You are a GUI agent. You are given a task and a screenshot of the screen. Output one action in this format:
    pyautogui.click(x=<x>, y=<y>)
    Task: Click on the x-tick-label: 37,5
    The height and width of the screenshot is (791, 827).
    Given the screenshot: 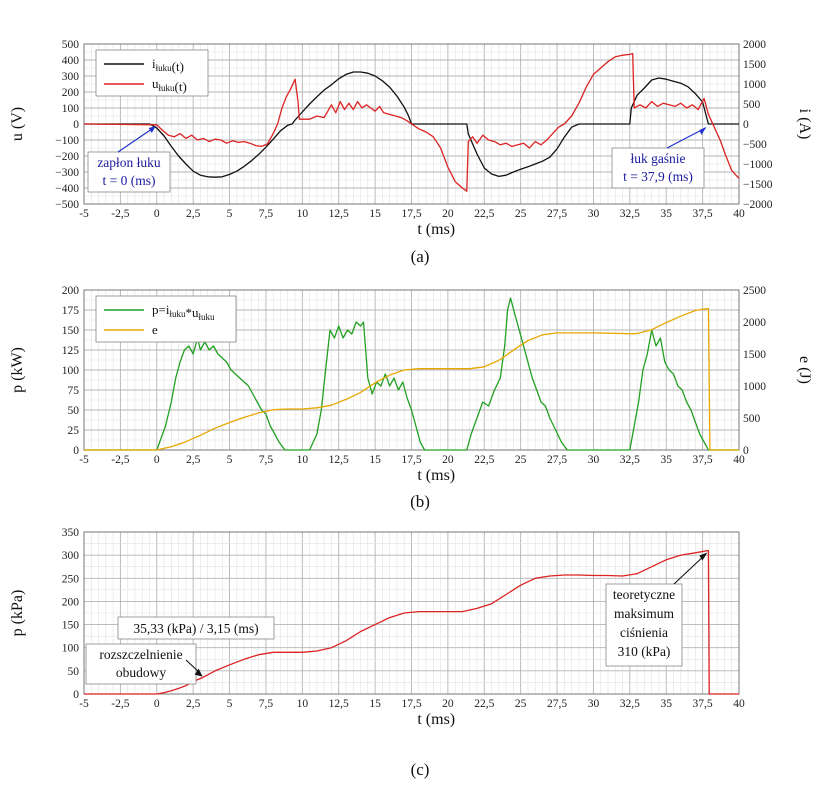 What is the action you would take?
    pyautogui.click(x=703, y=704)
    